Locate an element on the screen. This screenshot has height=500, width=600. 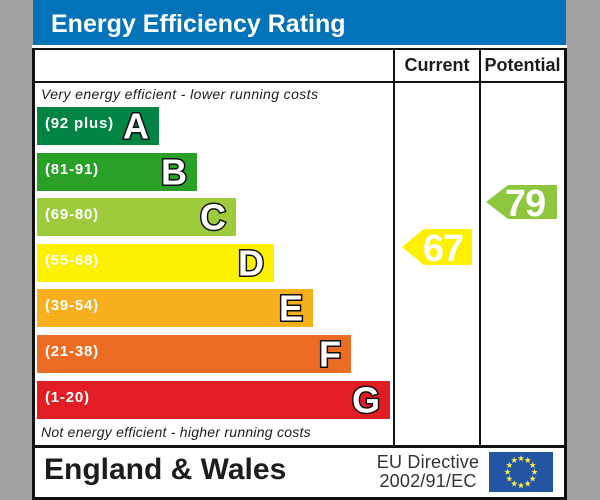
svg-text: B is located at coordinates (174, 172).